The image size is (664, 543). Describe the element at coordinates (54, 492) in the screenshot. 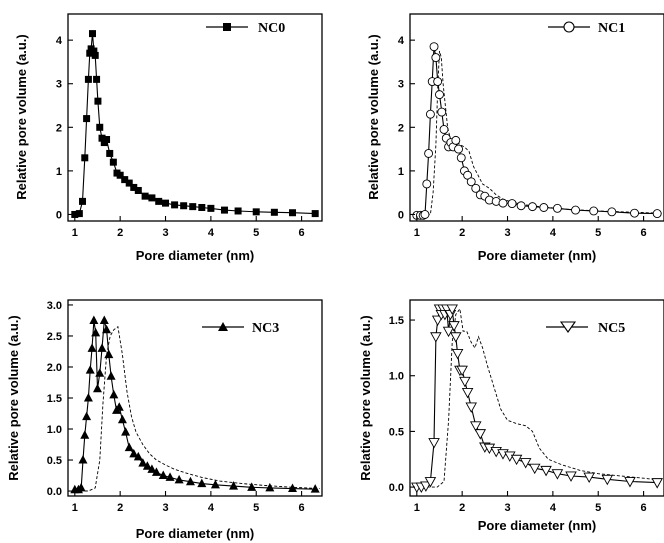

I see `y-tick-label: 0.0` at that location.